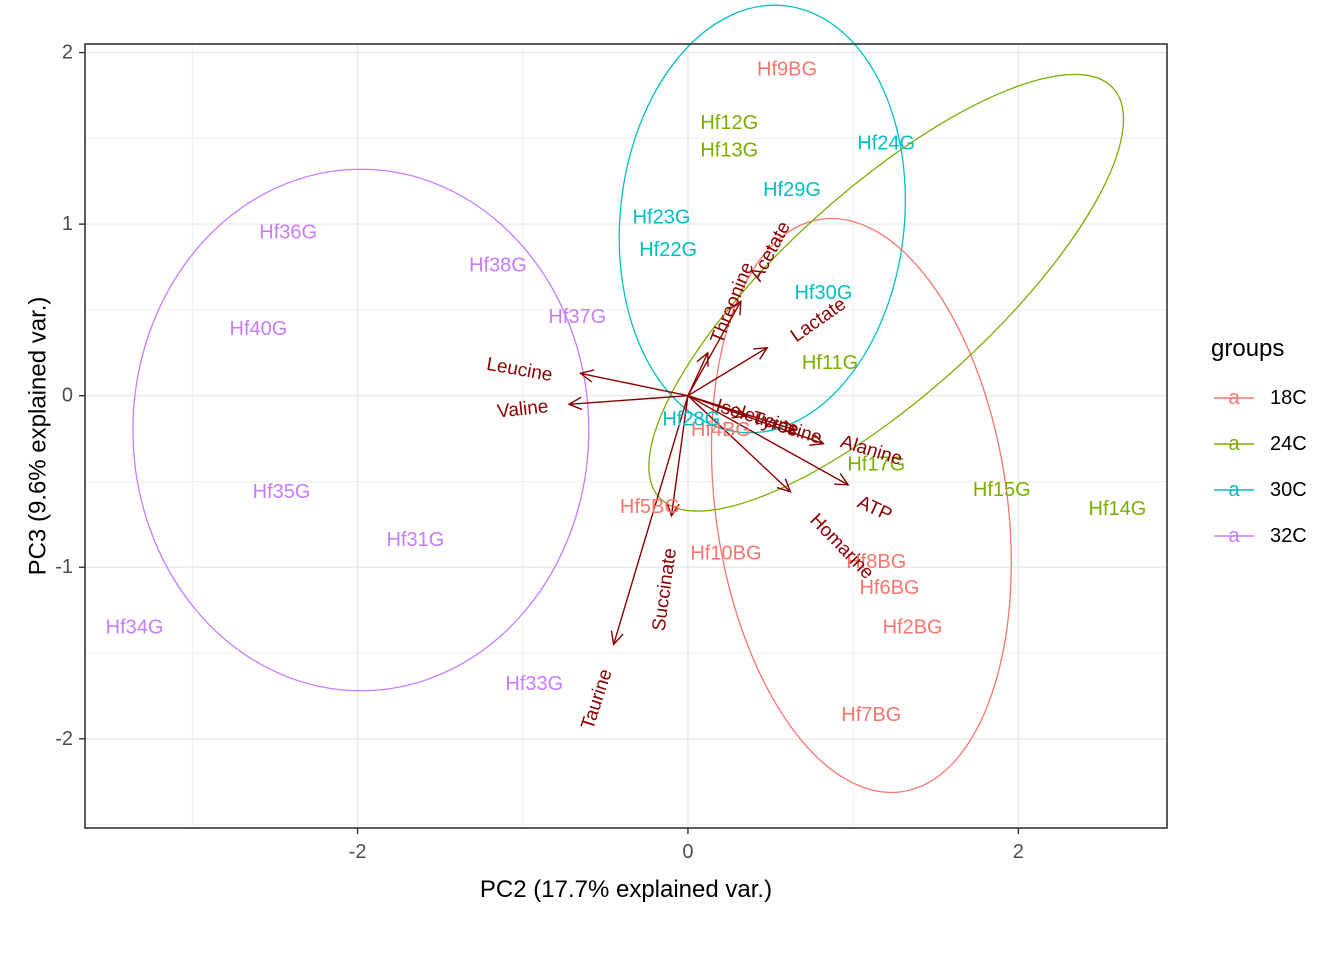 The width and height of the screenshot is (1344, 960). I want to click on point-label-hf29g: Hf29G, so click(792, 190).